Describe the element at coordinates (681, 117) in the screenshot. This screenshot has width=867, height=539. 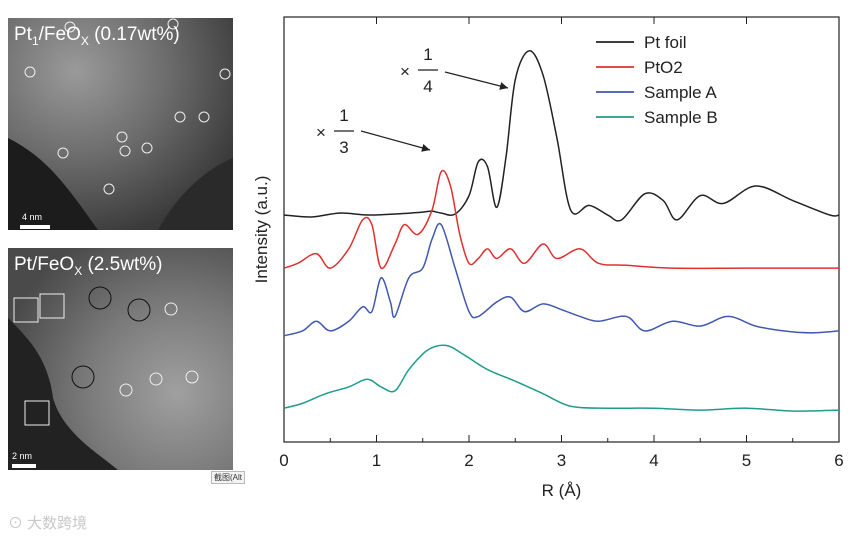
I see `legend-label: Sample B` at that location.